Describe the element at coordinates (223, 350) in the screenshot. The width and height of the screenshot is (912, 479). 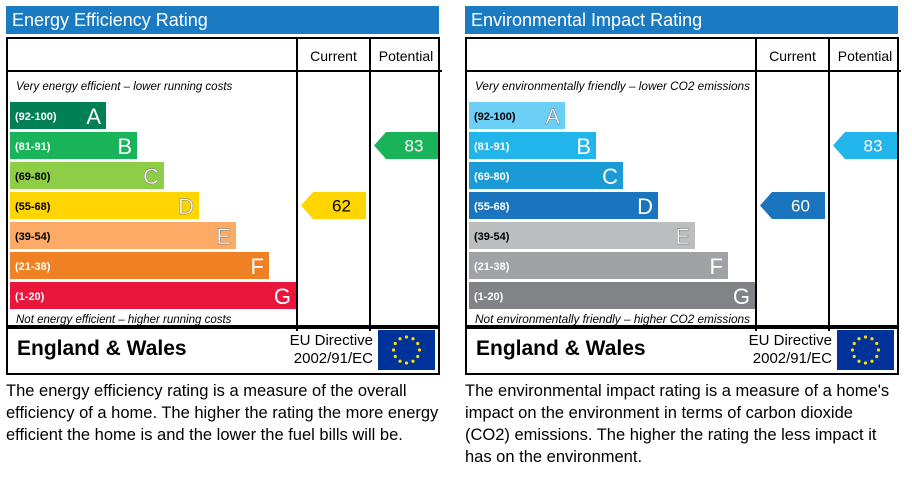
I see `energy-efficiency-footer: England & Wales EU Directive 2002/91/EC` at that location.